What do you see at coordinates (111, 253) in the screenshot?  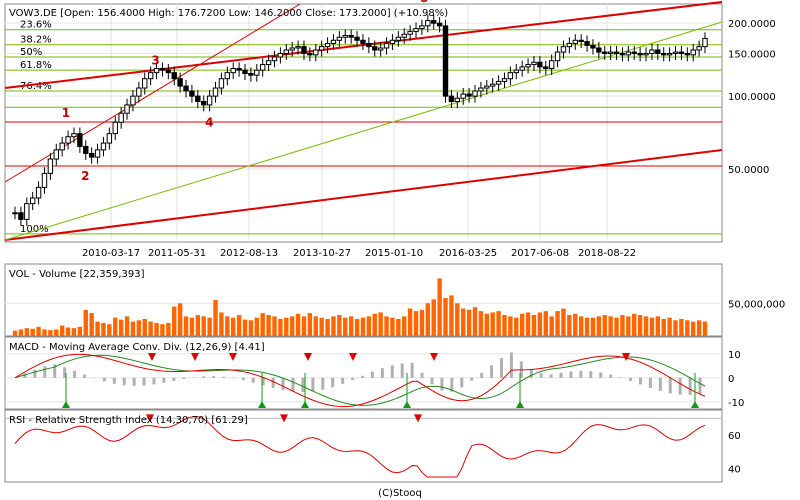 I see `x-tick-label: 2010-03-17` at bounding box center [111, 253].